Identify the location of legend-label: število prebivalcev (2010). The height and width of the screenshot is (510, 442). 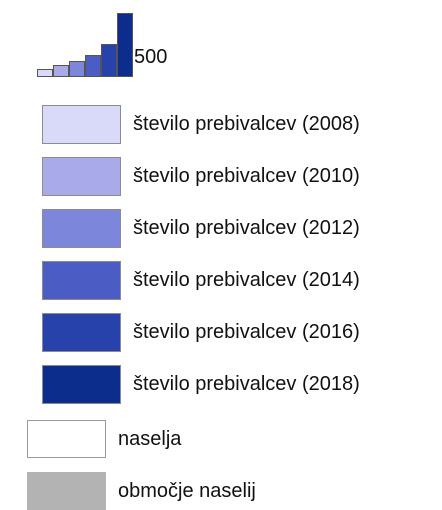
(246, 176).